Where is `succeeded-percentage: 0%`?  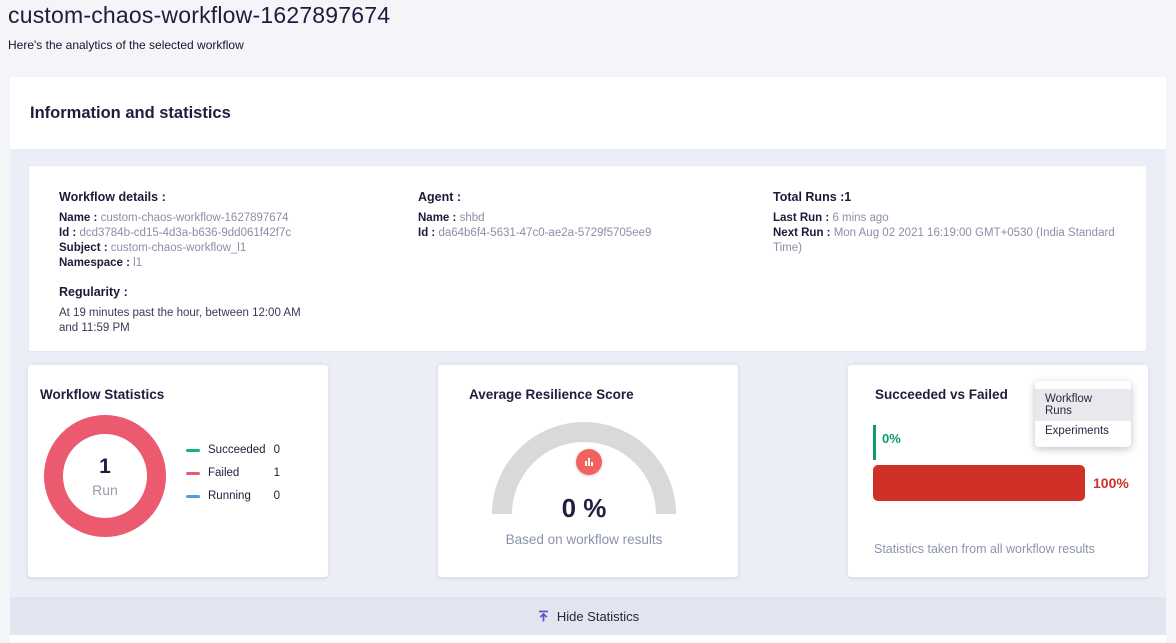 succeeded-percentage: 0% is located at coordinates (891, 438).